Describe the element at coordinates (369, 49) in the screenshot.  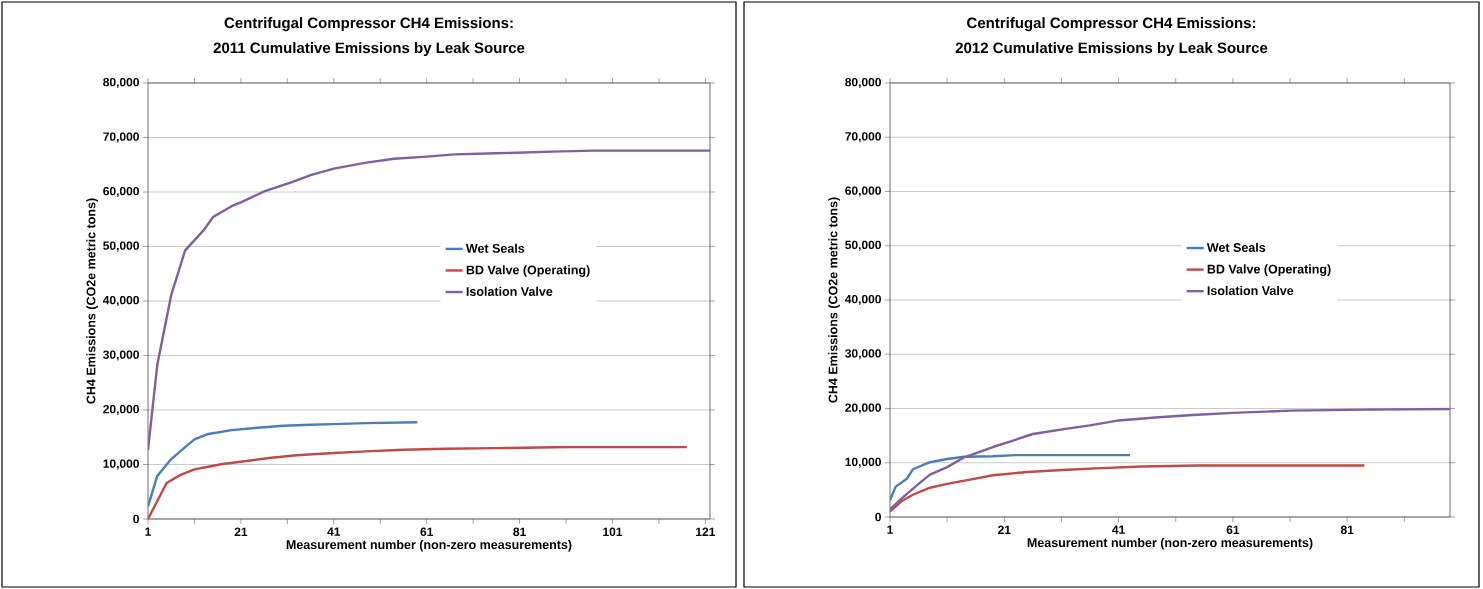
I see `chart-subtitle: 2011 Cumulative Emissions by Leak Source` at that location.